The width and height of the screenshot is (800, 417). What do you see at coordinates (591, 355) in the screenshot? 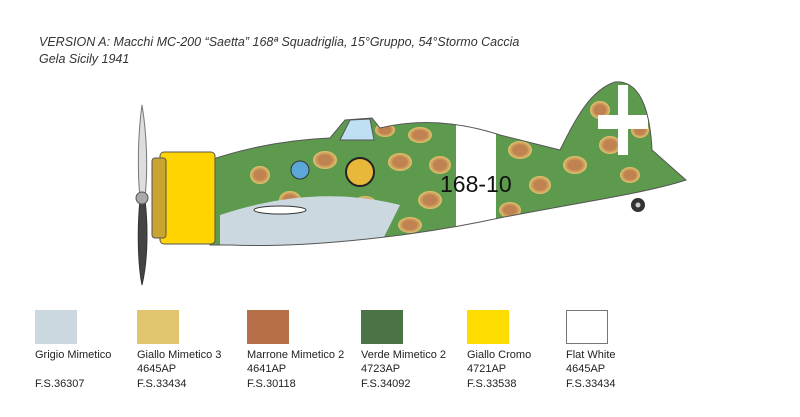
I see `color-name: Flat White` at bounding box center [591, 355].